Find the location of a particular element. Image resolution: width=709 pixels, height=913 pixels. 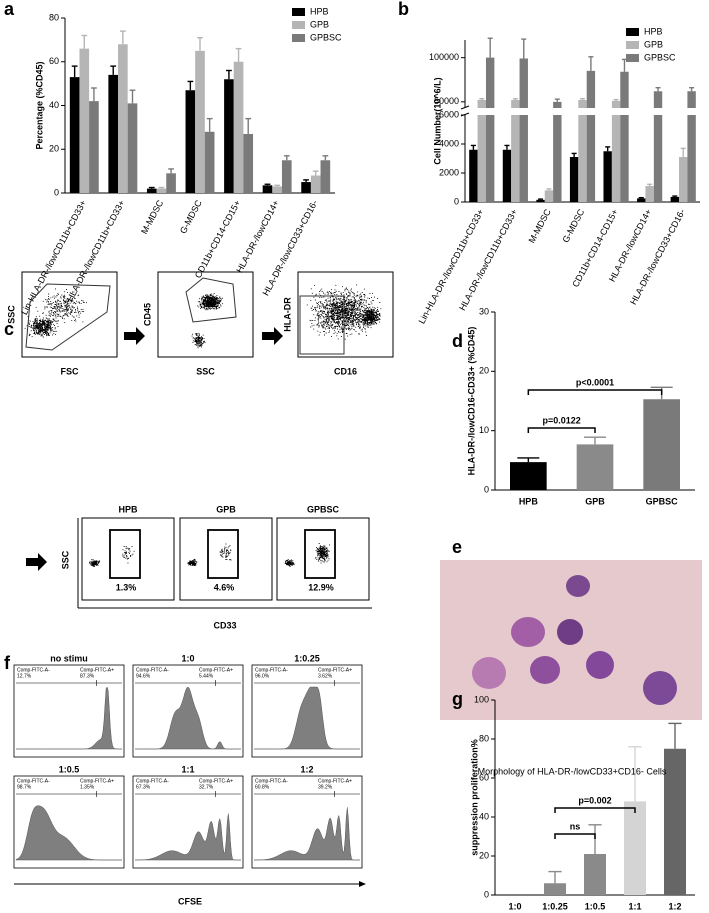

gate-label: Comp-FITC-A+ is located at coordinates (97, 781).